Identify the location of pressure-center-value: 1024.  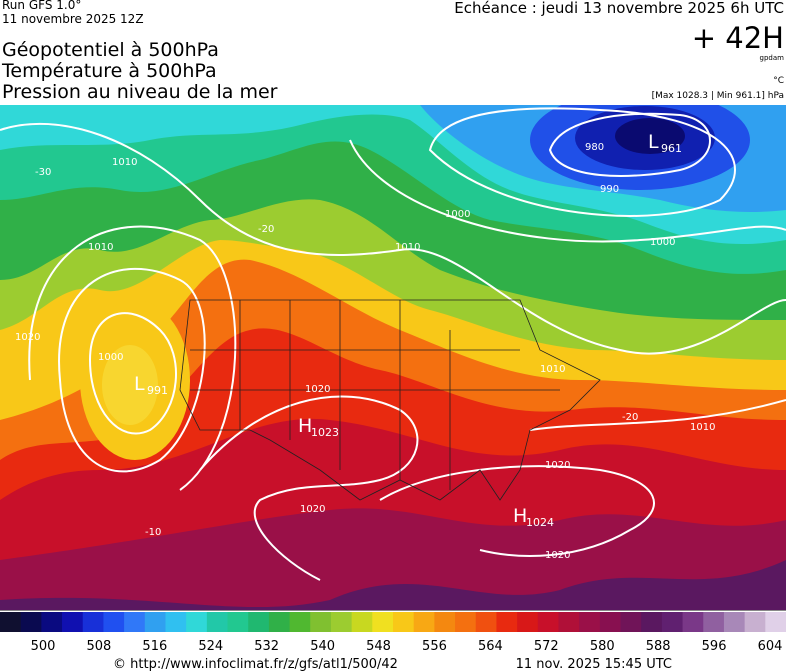
(540, 522).